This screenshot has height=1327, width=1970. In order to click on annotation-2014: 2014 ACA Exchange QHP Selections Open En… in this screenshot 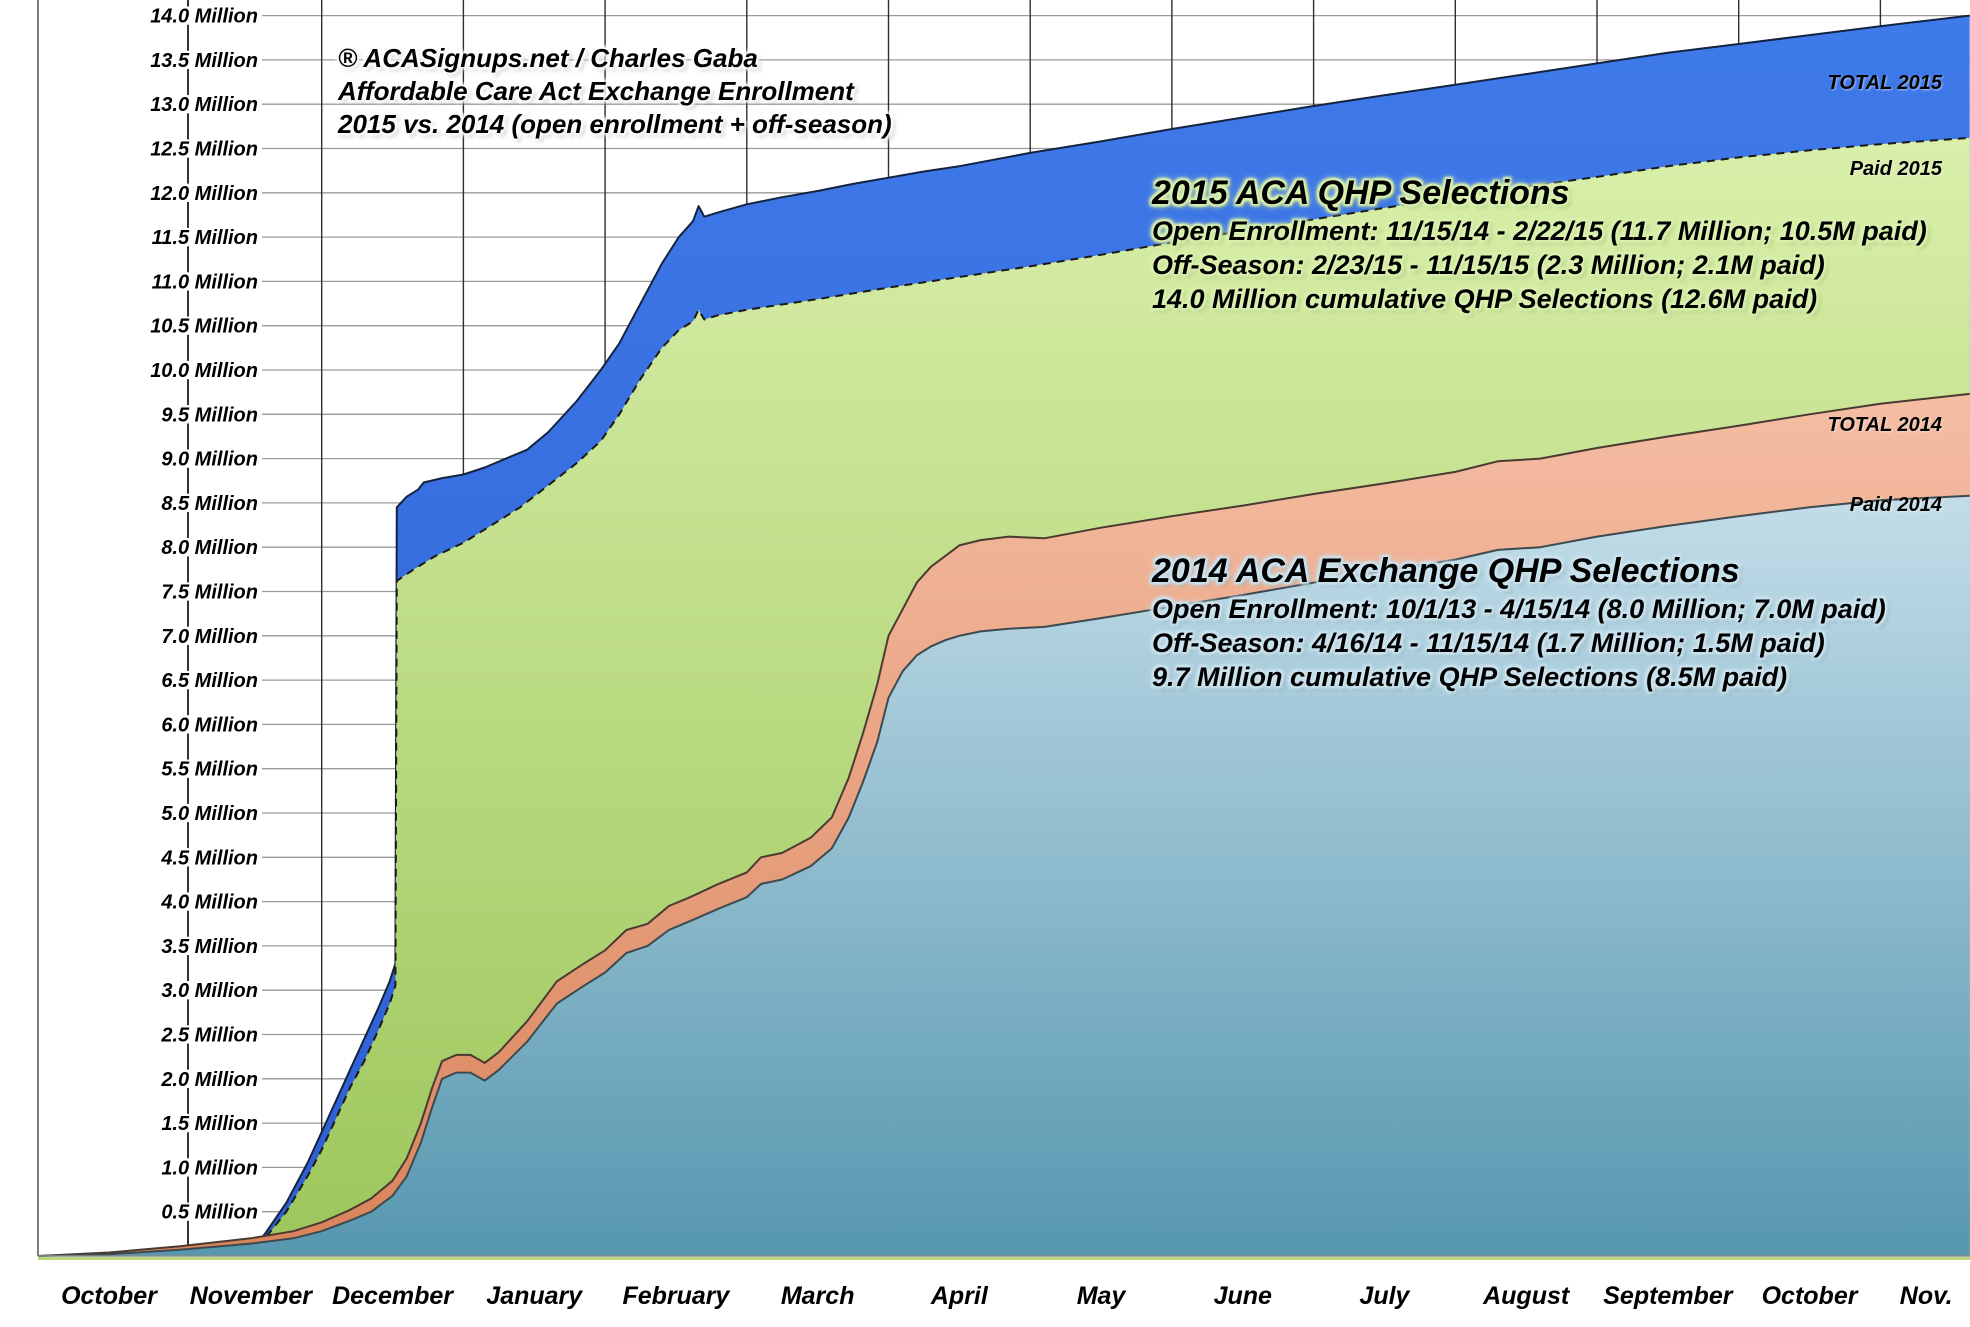, I will do `click(1519, 622)`.